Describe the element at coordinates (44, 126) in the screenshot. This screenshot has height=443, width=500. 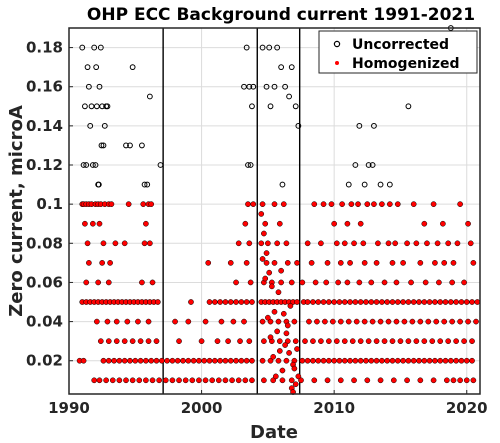
I see `y-tick-label: 0.14` at that location.